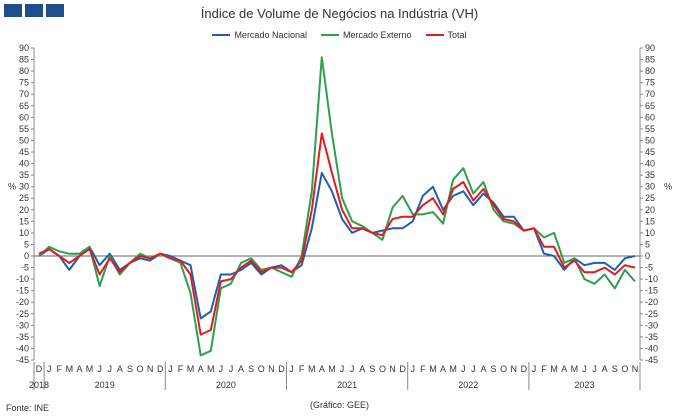 The image size is (679, 419). What do you see at coordinates (22, 314) in the screenshot?
I see `y-tick-label-left: -25` at bounding box center [22, 314].